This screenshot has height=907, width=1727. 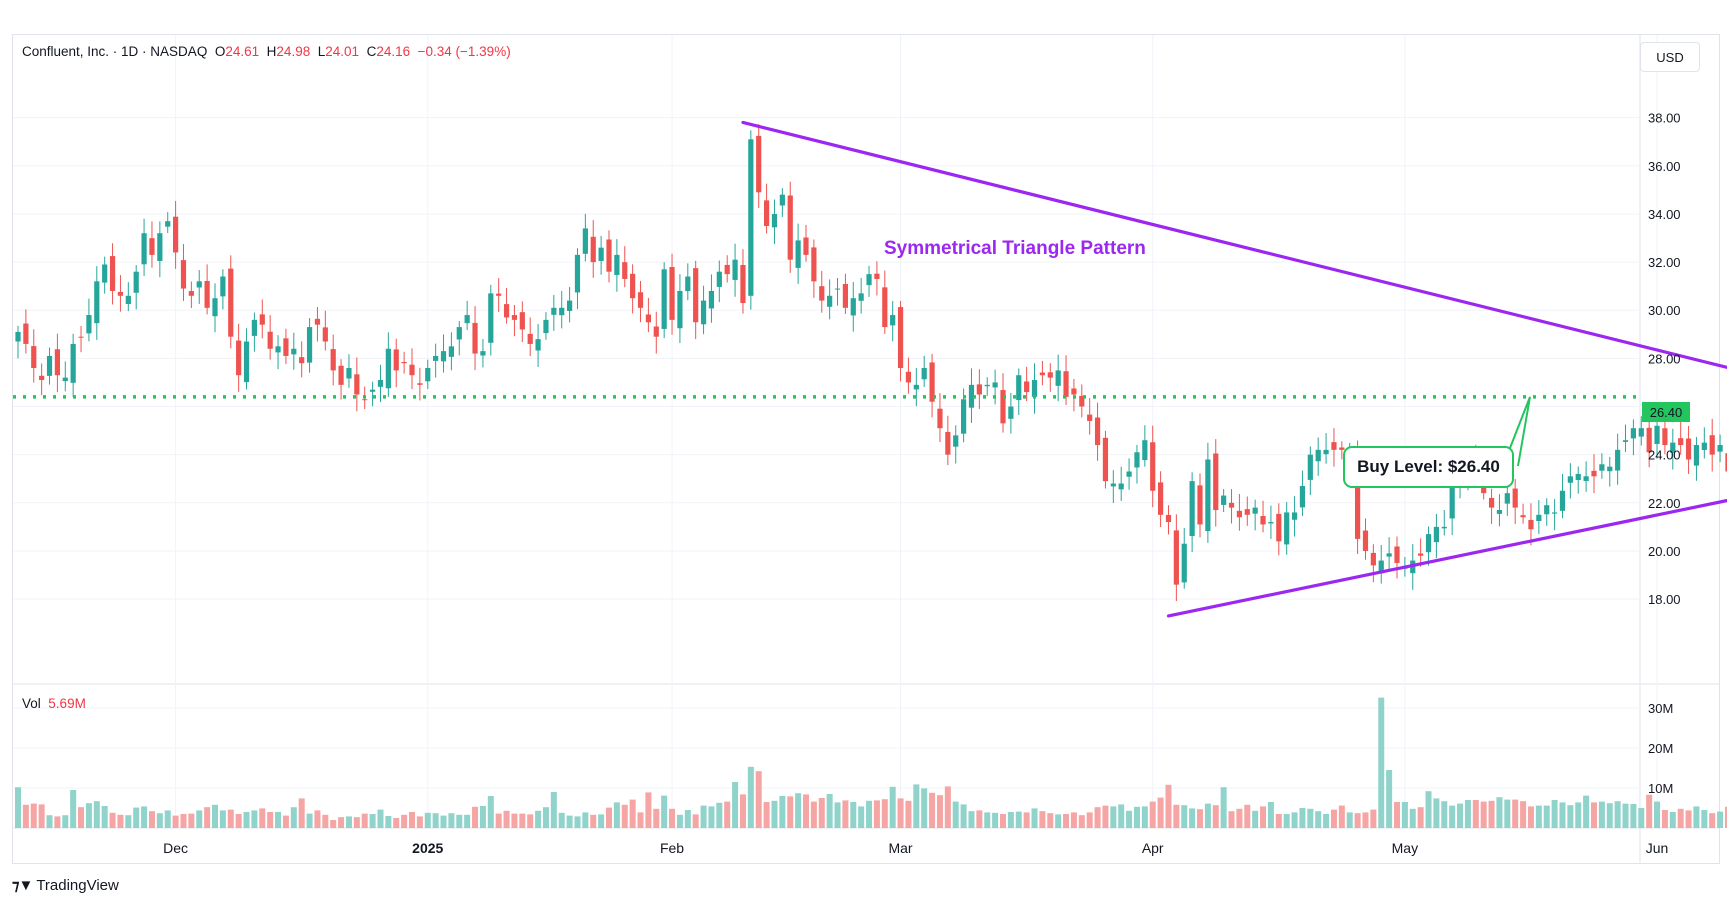 What do you see at coordinates (1657, 848) in the screenshot?
I see `time-tick-label: Jun` at bounding box center [1657, 848].